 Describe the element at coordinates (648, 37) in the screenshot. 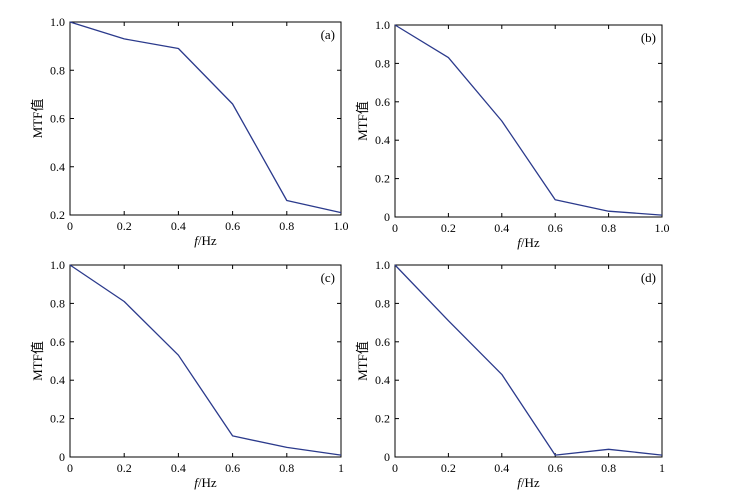

I see `panel-label: (b)` at that location.